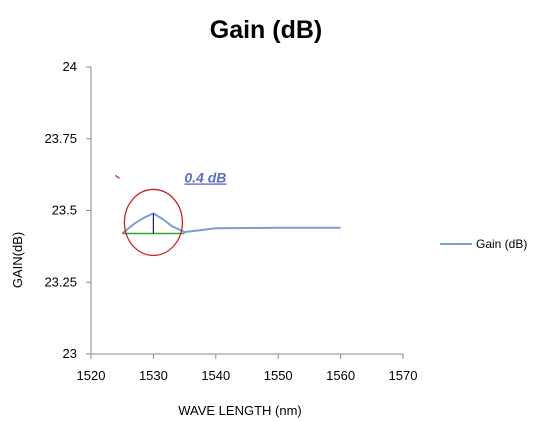 The height and width of the screenshot is (421, 535). I want to click on y-axis-title: GAIN(dB), so click(17, 260).